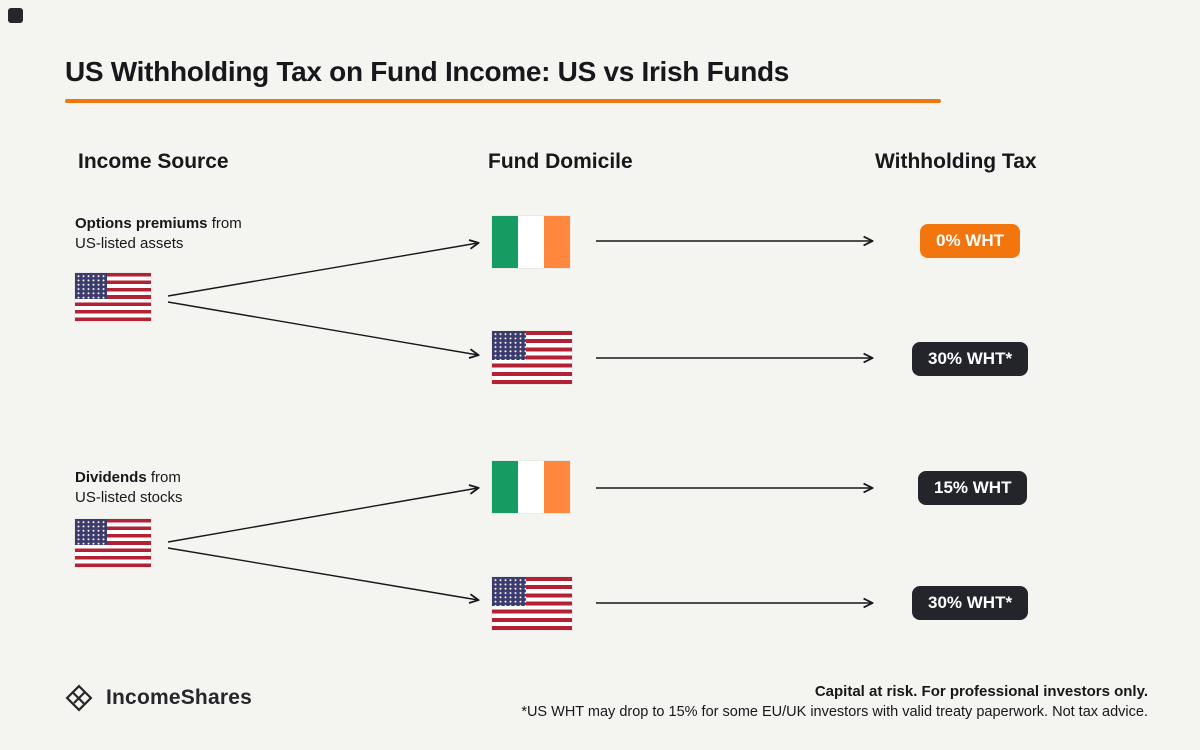 The height and width of the screenshot is (750, 1200). Describe the element at coordinates (15, 15) in the screenshot. I see `corner-logo-mark` at that location.